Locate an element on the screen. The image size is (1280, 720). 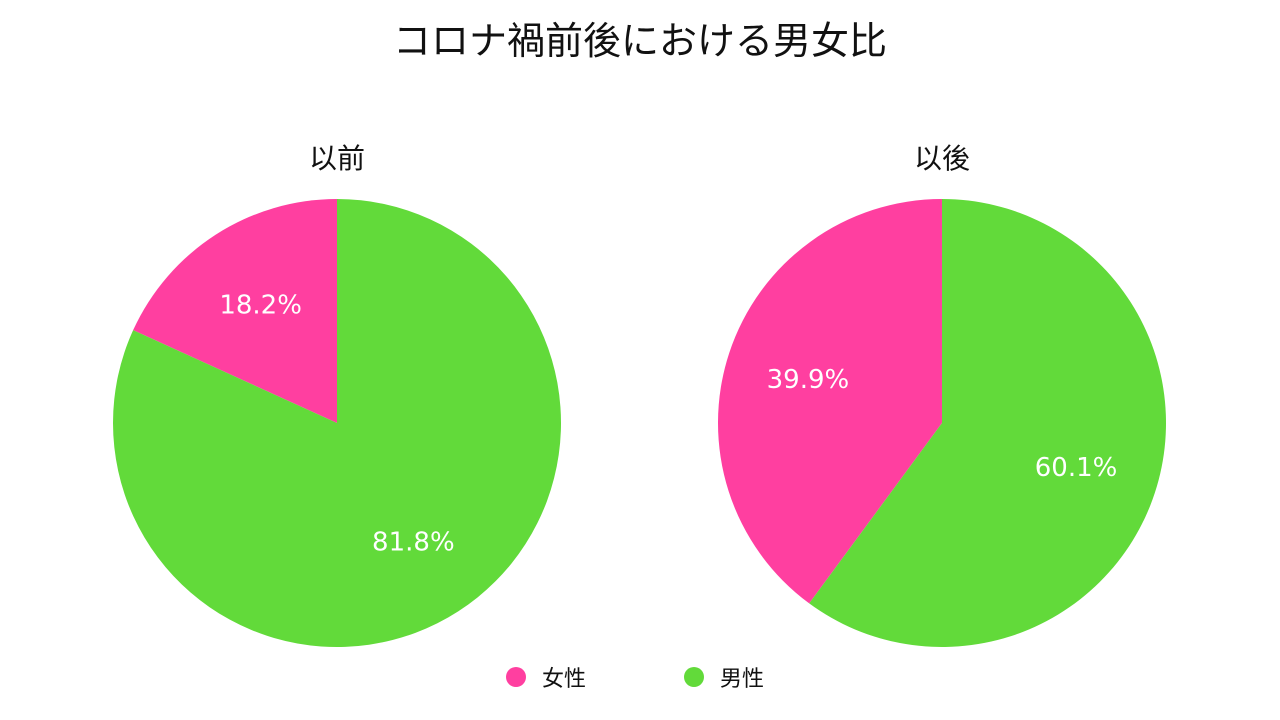
legend-male-label: 男性 is located at coordinates (742, 679).